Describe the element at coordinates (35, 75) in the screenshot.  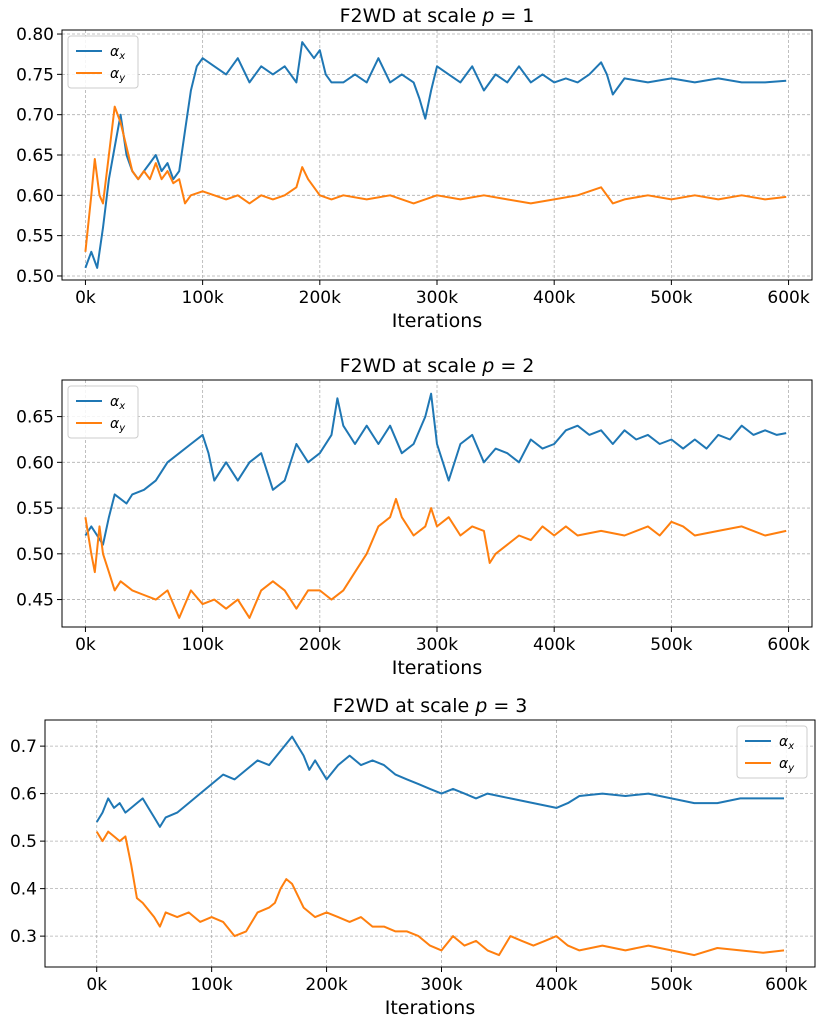
I see `y-tick-label: 0.75` at that location.